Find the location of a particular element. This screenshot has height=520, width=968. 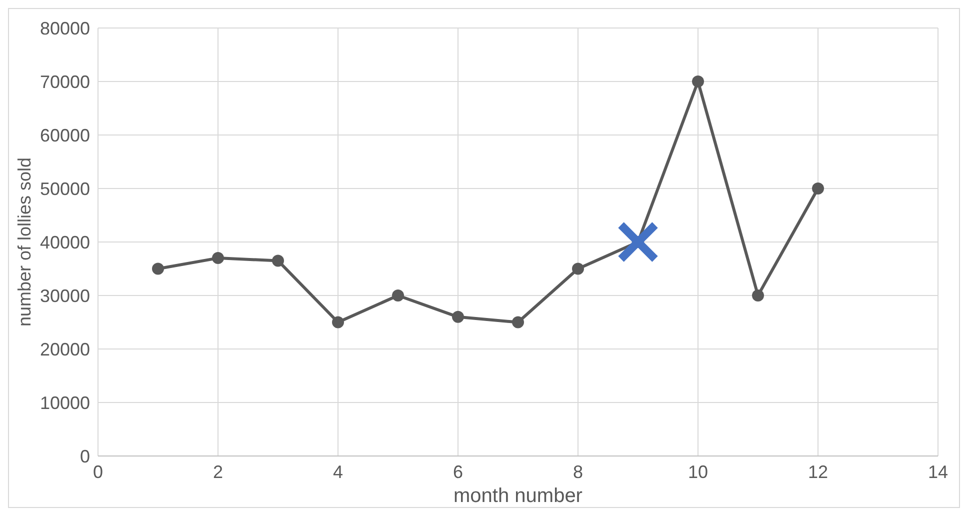

x-tick-label: 14 is located at coordinates (938, 472).